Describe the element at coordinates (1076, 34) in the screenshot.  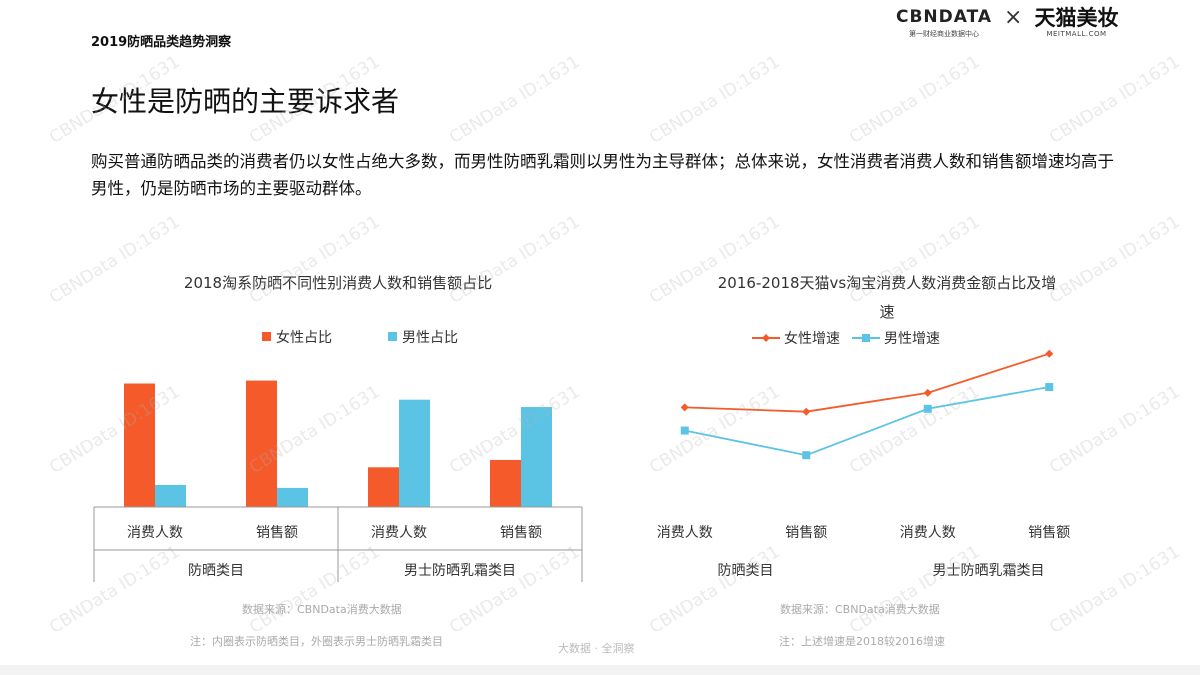
I see `tmall-beauty-logo-subtitle: MEITMALL.COM` at that location.